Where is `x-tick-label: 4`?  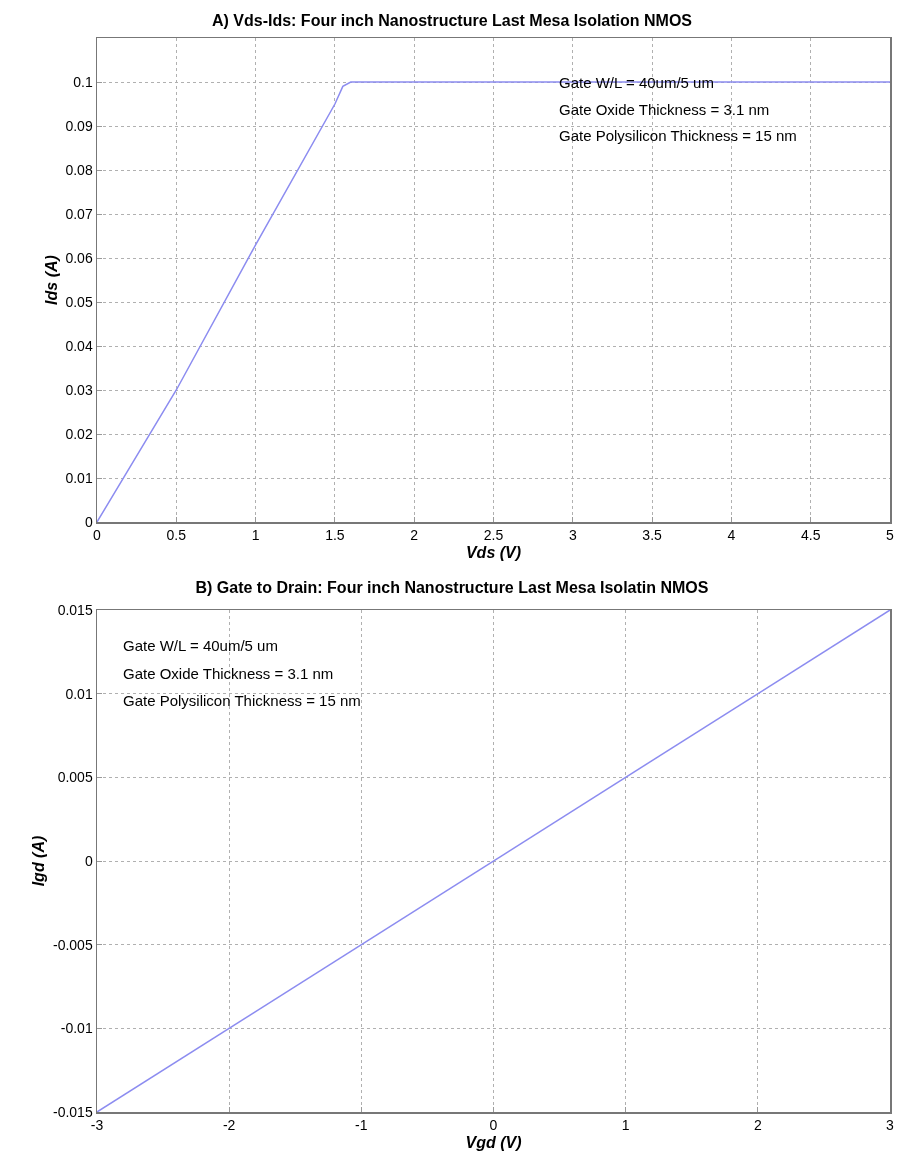 x-tick-label: 4 is located at coordinates (731, 535).